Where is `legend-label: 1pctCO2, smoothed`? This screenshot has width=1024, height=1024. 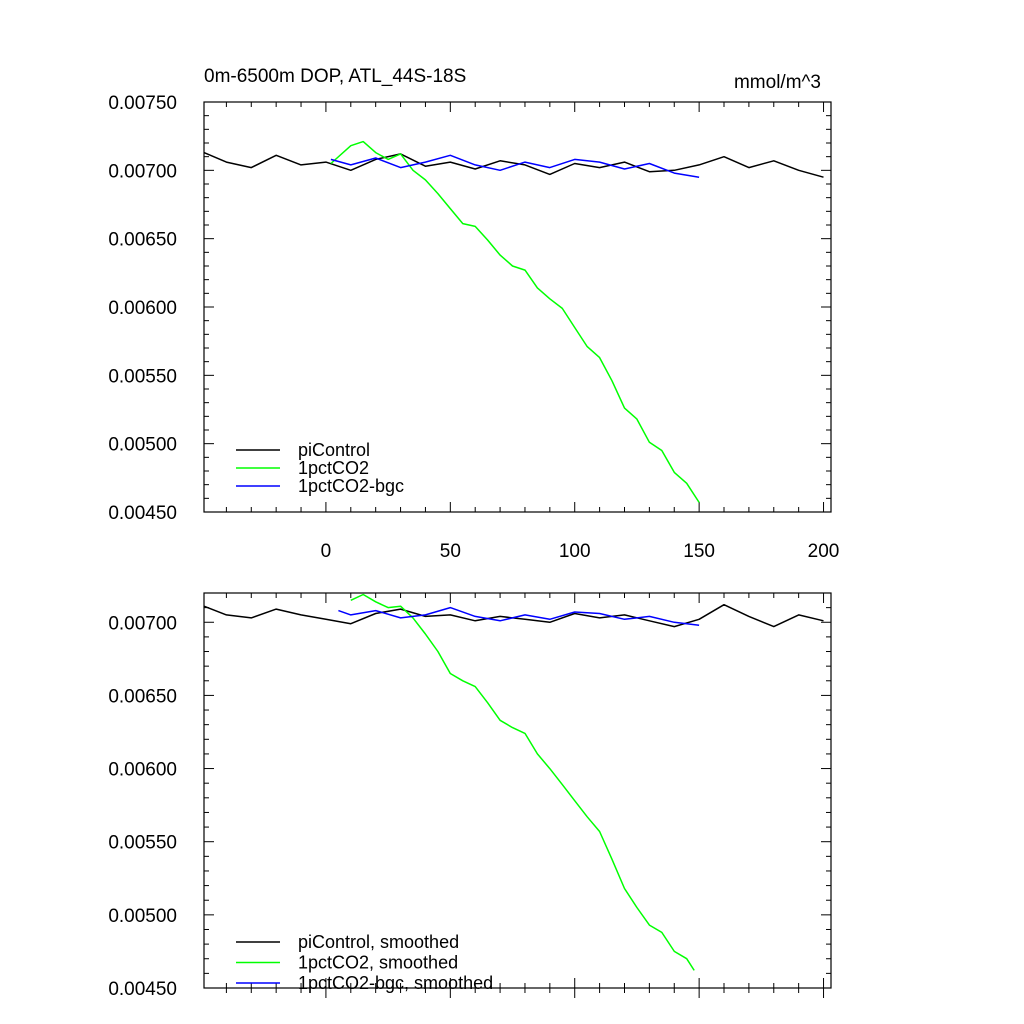 legend-label: 1pctCO2, smoothed is located at coordinates (378, 963).